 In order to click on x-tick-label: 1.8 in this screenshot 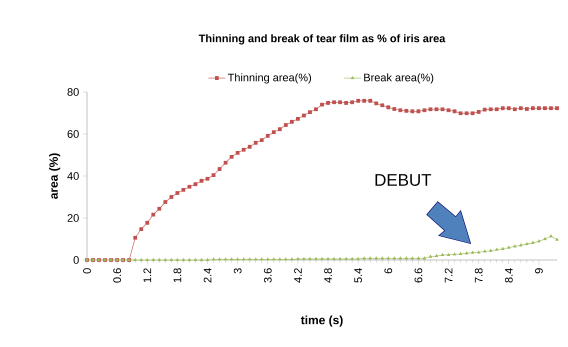, I will do `click(178, 275)`.